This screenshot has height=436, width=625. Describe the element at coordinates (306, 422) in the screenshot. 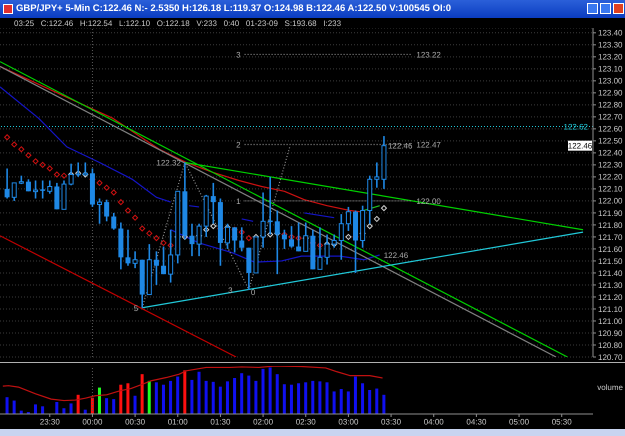

I see `x-tick-label: 02:30` at that location.